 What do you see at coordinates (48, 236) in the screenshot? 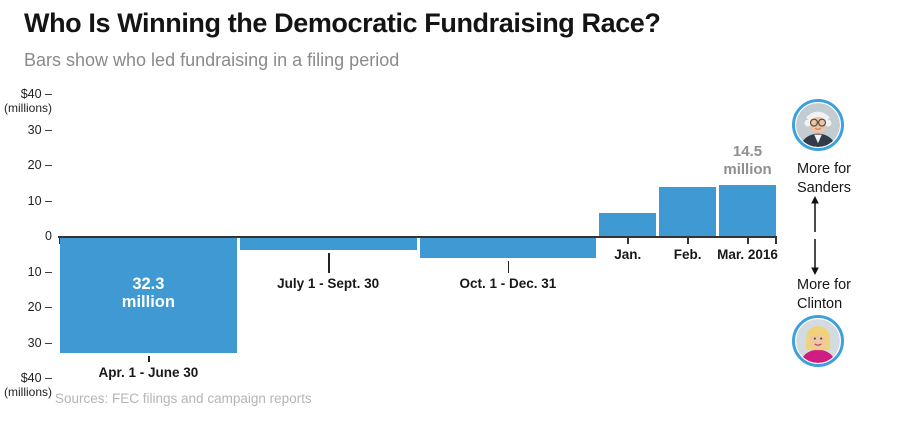
I see `y-axis-tick-label: 0` at bounding box center [48, 236].